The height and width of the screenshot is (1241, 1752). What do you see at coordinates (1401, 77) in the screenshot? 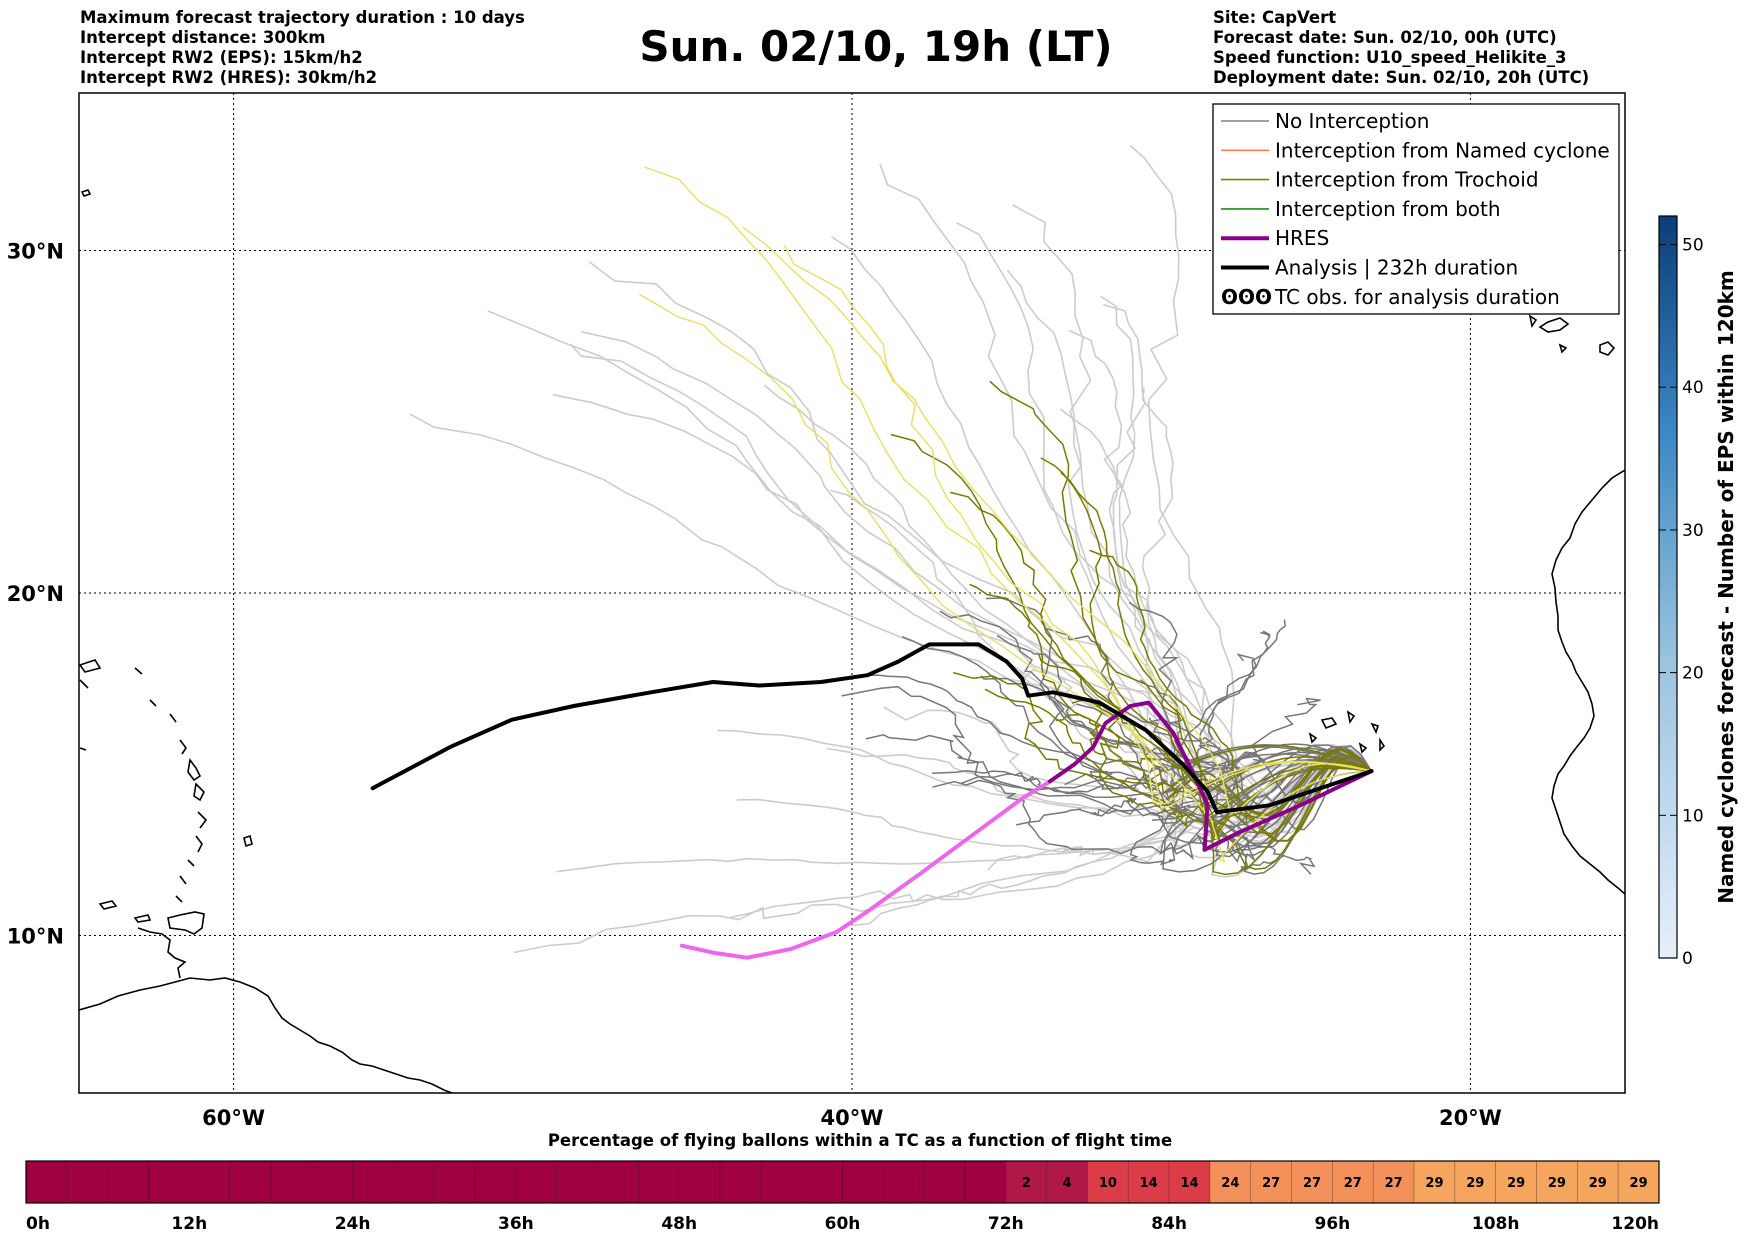
I see `header-right-line: Deployment date: Sun. 02/10, 20h (UTC)` at bounding box center [1401, 77].